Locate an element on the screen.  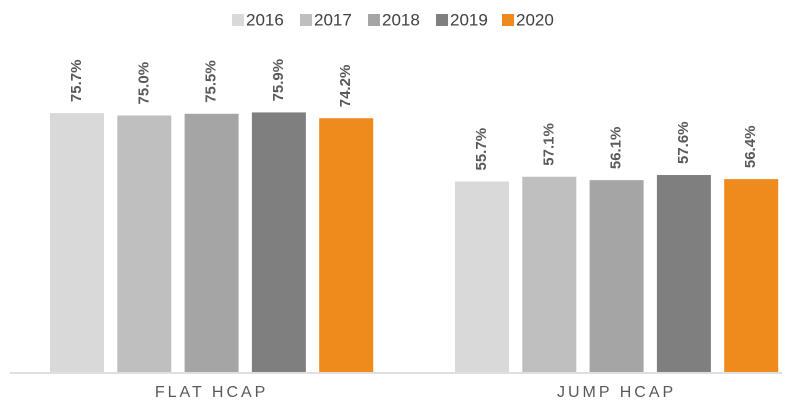
value-label: 74.2% is located at coordinates (345, 86).